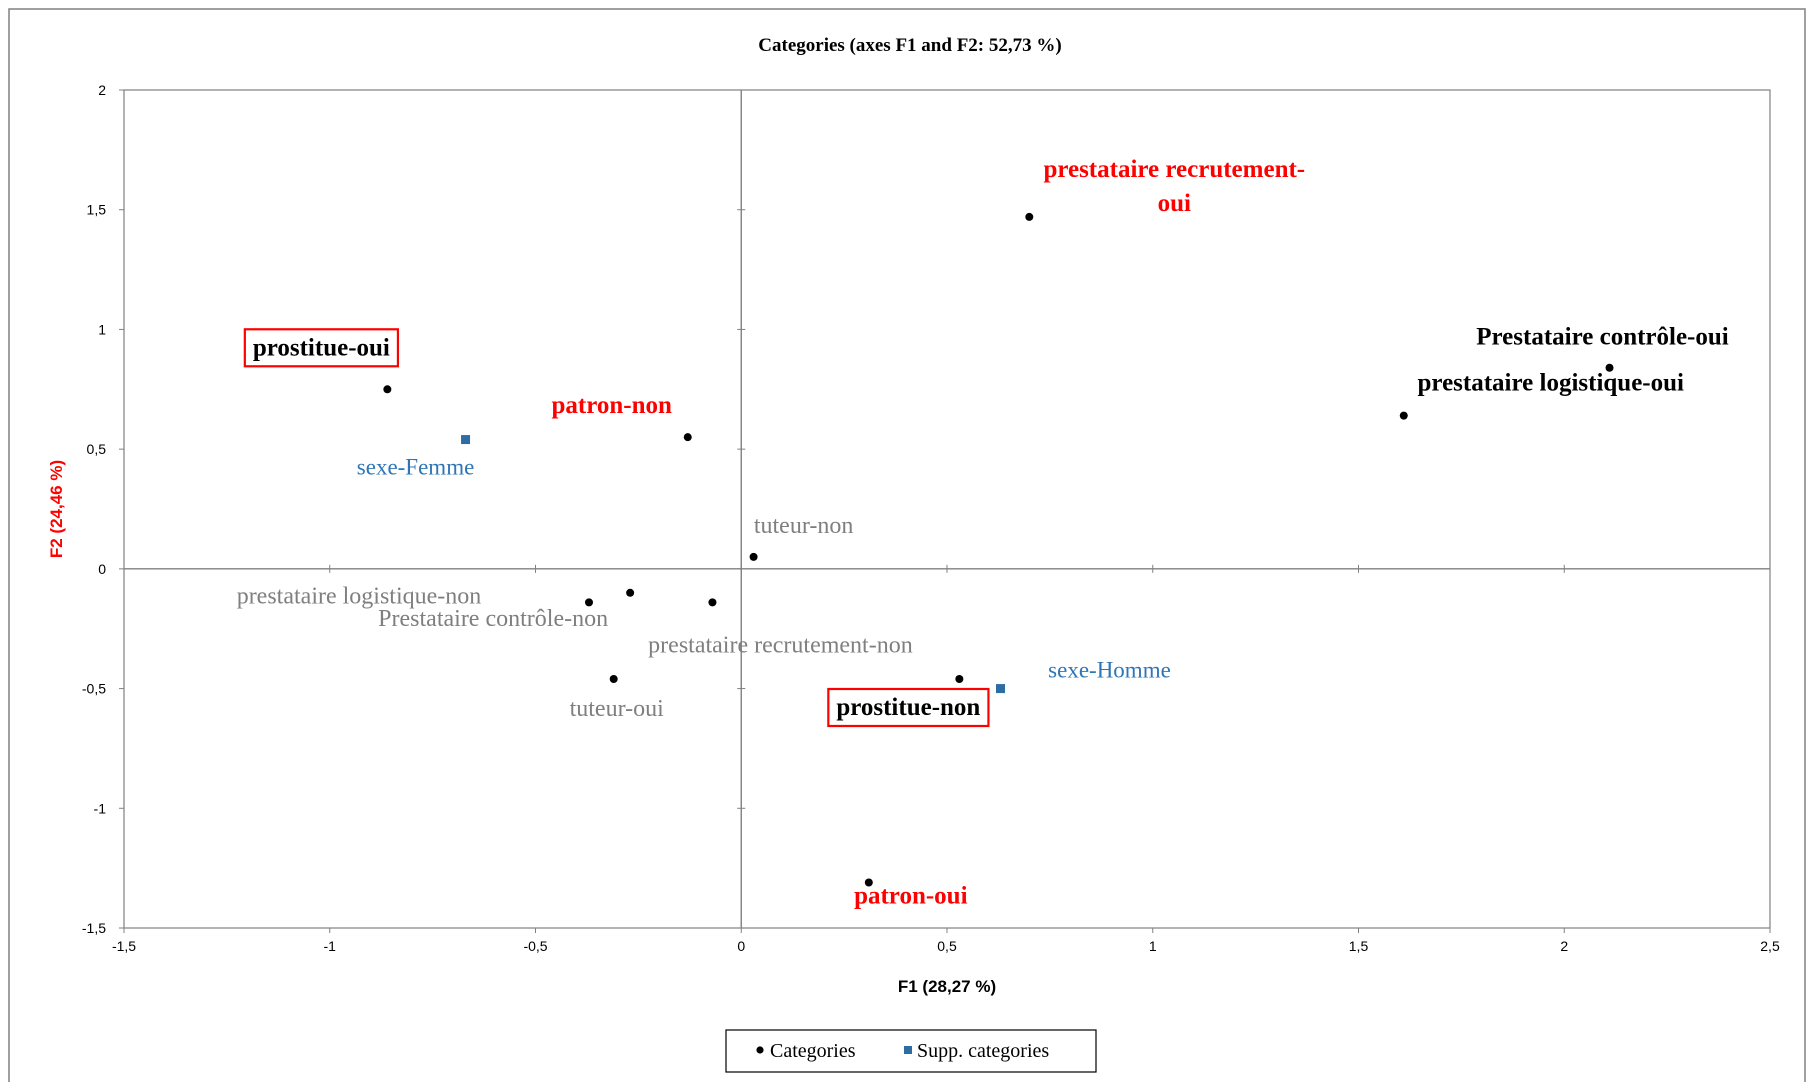 The height and width of the screenshot is (1082, 1809). What do you see at coordinates (617, 709) in the screenshot?
I see `label-tuteur-oui: tuteur-oui` at bounding box center [617, 709].